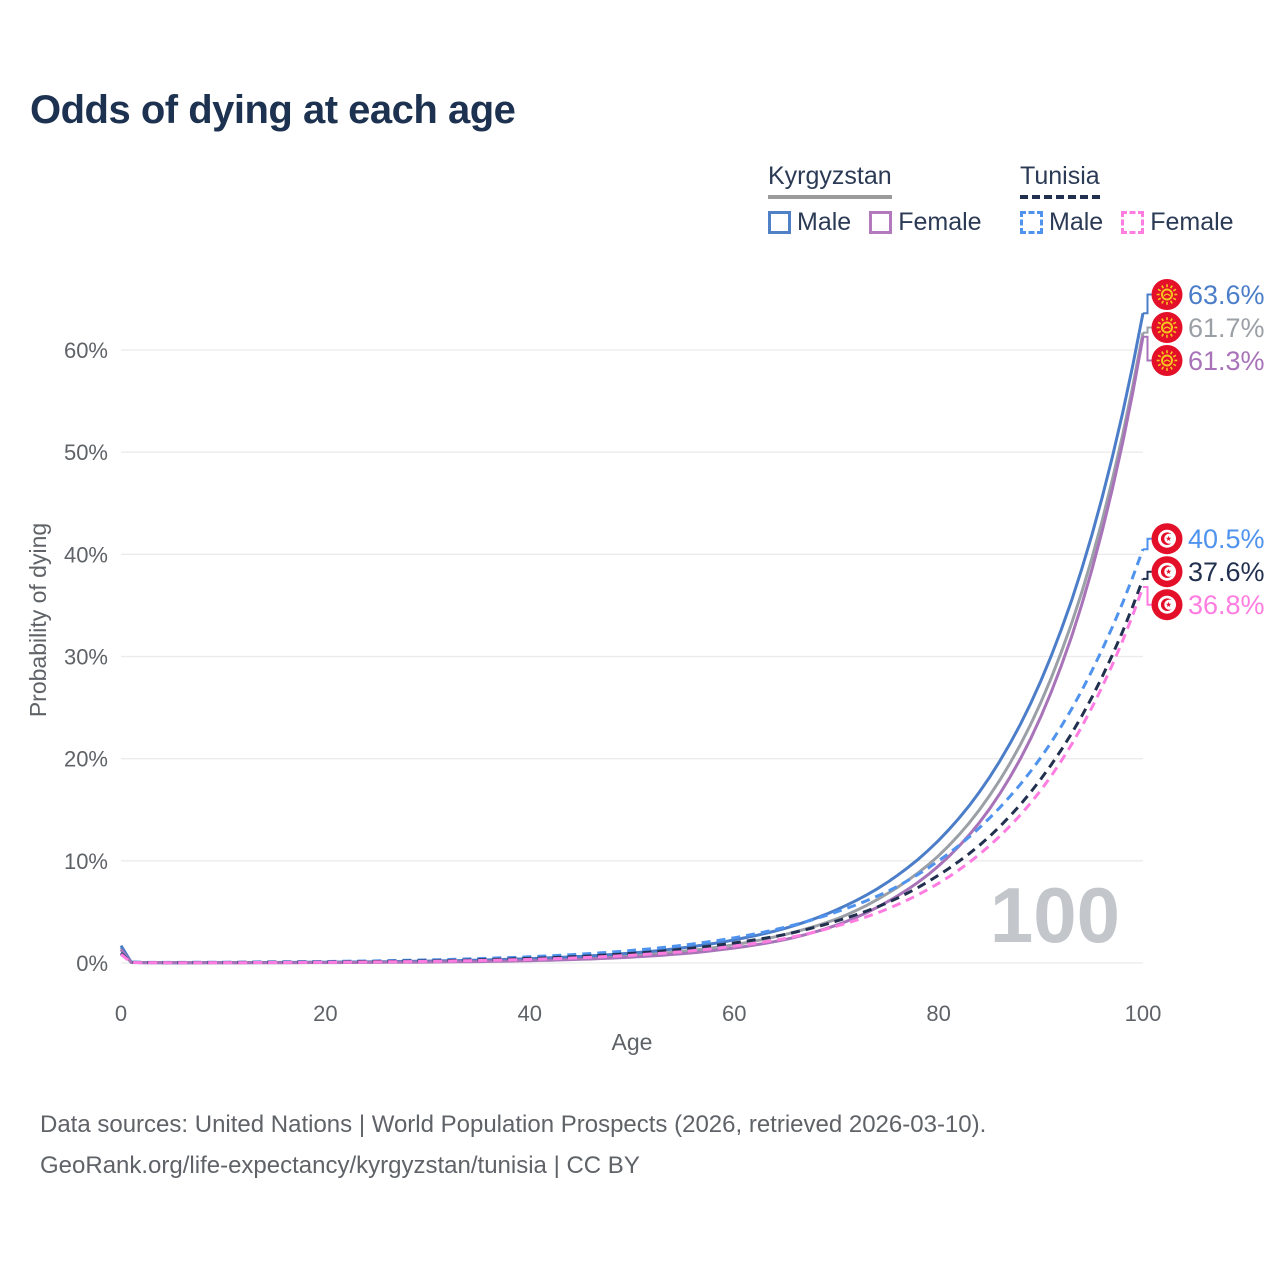 The image size is (1280, 1280). What do you see at coordinates (1226, 328) in the screenshot?
I see `end-label-kyrgyzstan-both-sexes: 61.7%` at bounding box center [1226, 328].